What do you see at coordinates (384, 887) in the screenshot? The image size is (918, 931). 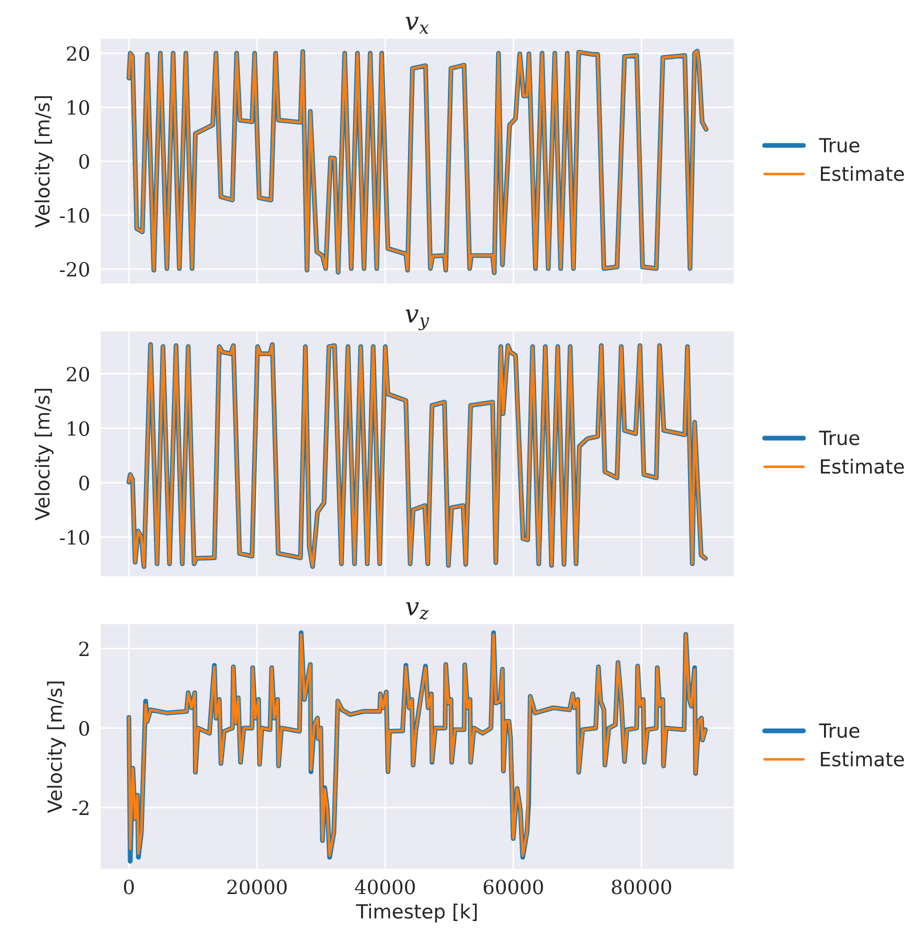 I see `x-tick-label: 40000` at bounding box center [384, 887].